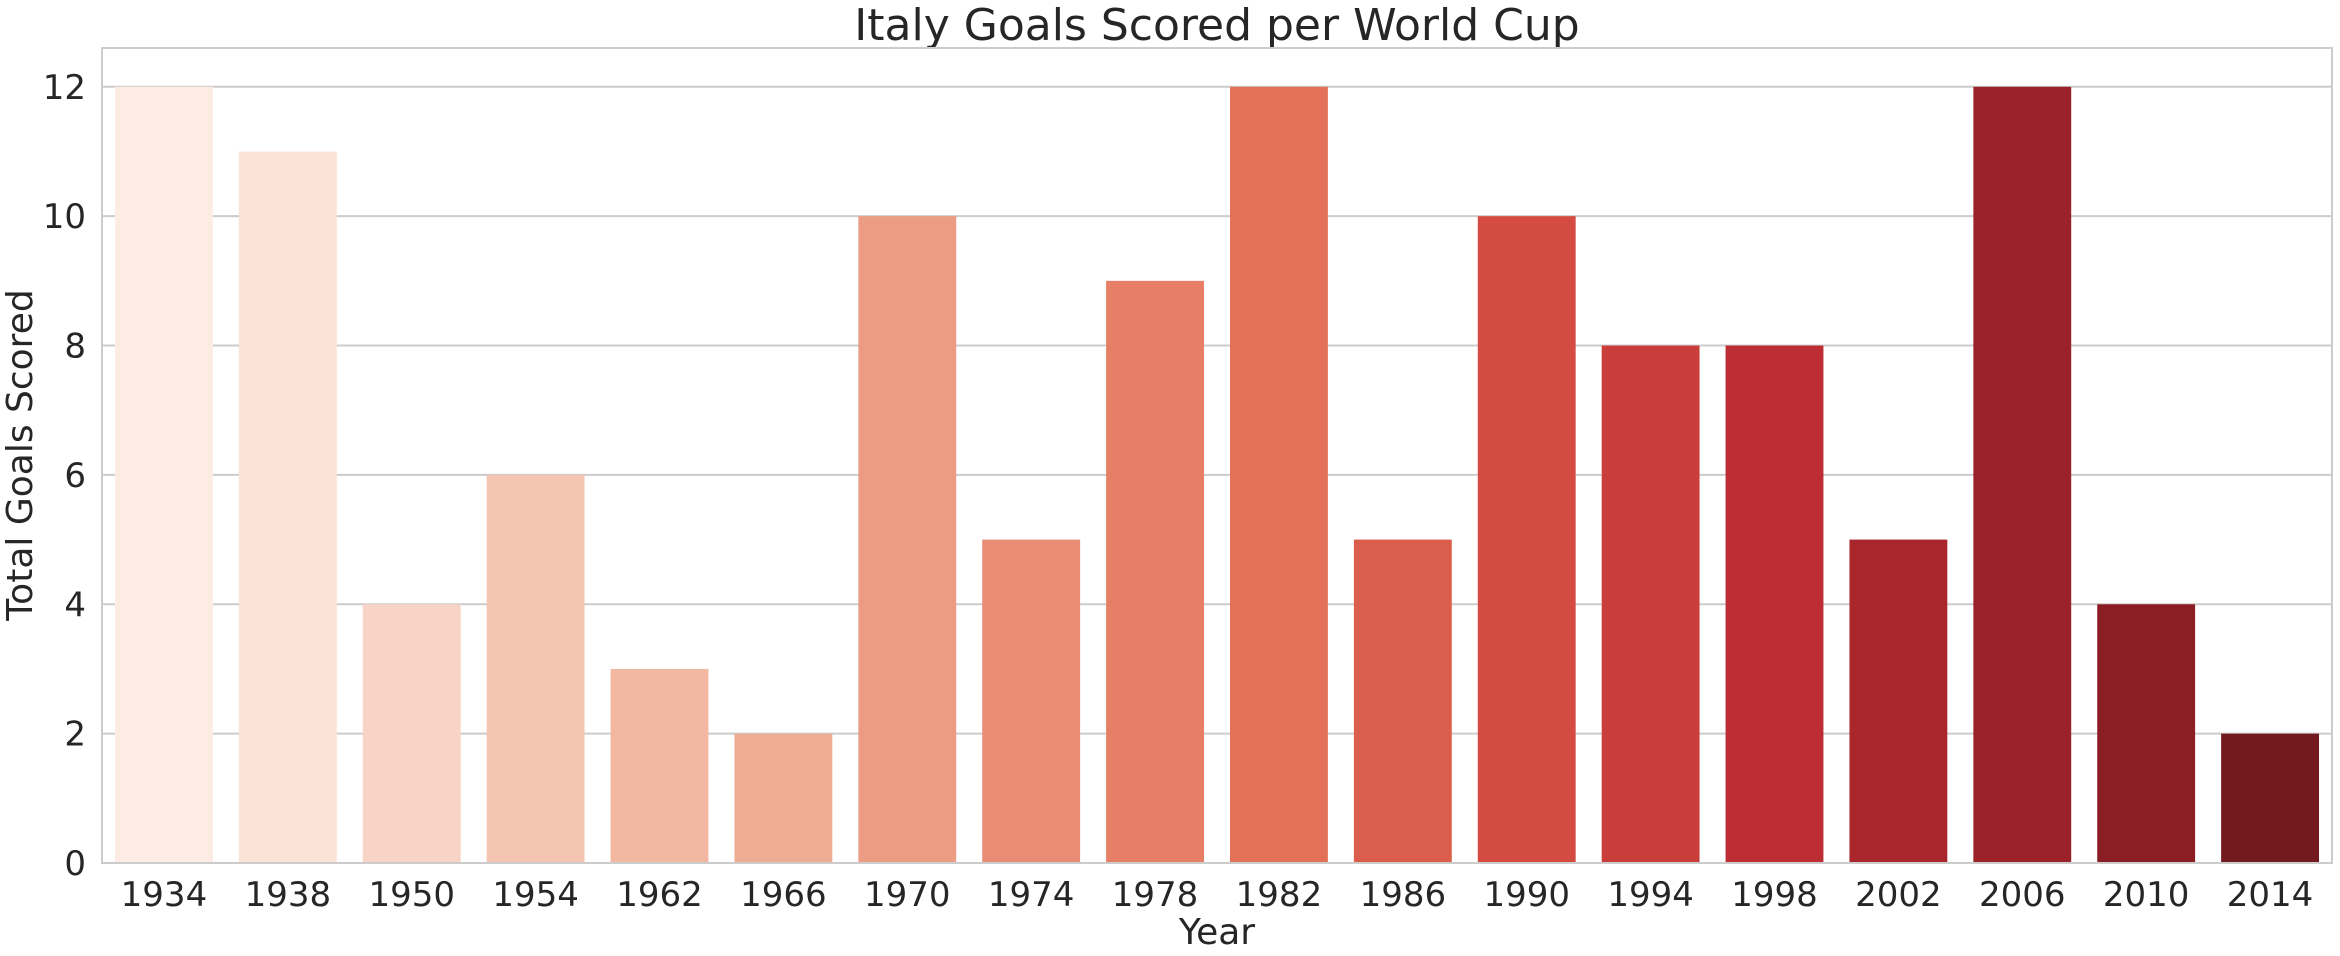  I want to click on y-tick-label: 2, so click(75, 735).